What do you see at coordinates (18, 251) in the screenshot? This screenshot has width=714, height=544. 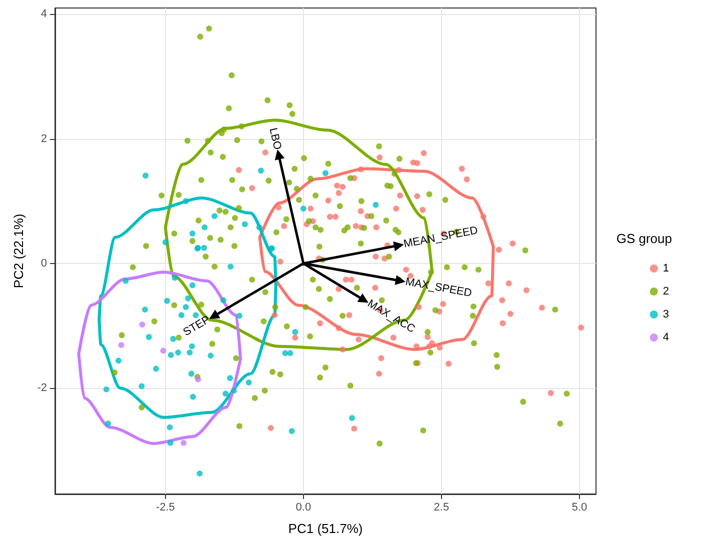 I see `y-axis-title: PC2 (22.1%)` at bounding box center [18, 251].